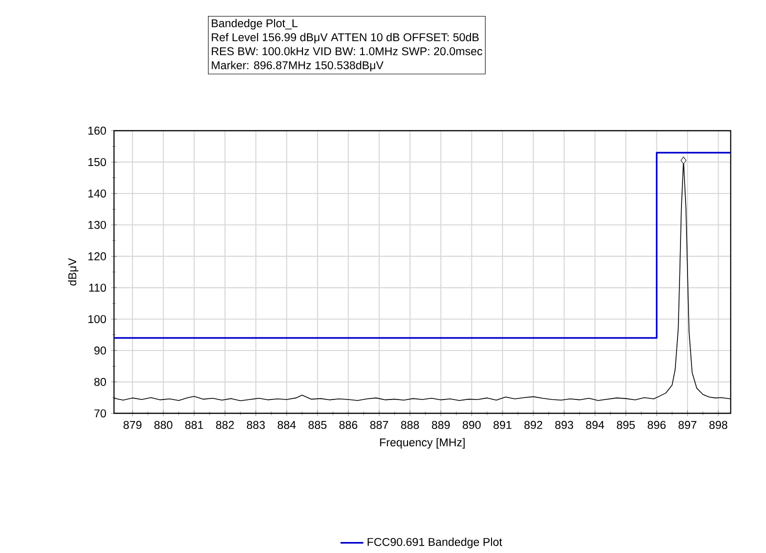 The height and width of the screenshot is (553, 766). I want to click on y-tick-label: 130, so click(97, 224).